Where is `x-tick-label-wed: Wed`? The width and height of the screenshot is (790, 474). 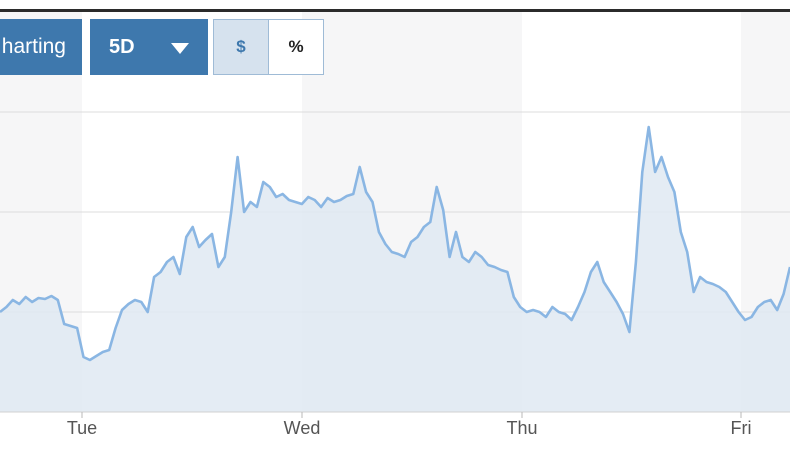
x-tick-label-wed: Wed is located at coordinates (302, 428).